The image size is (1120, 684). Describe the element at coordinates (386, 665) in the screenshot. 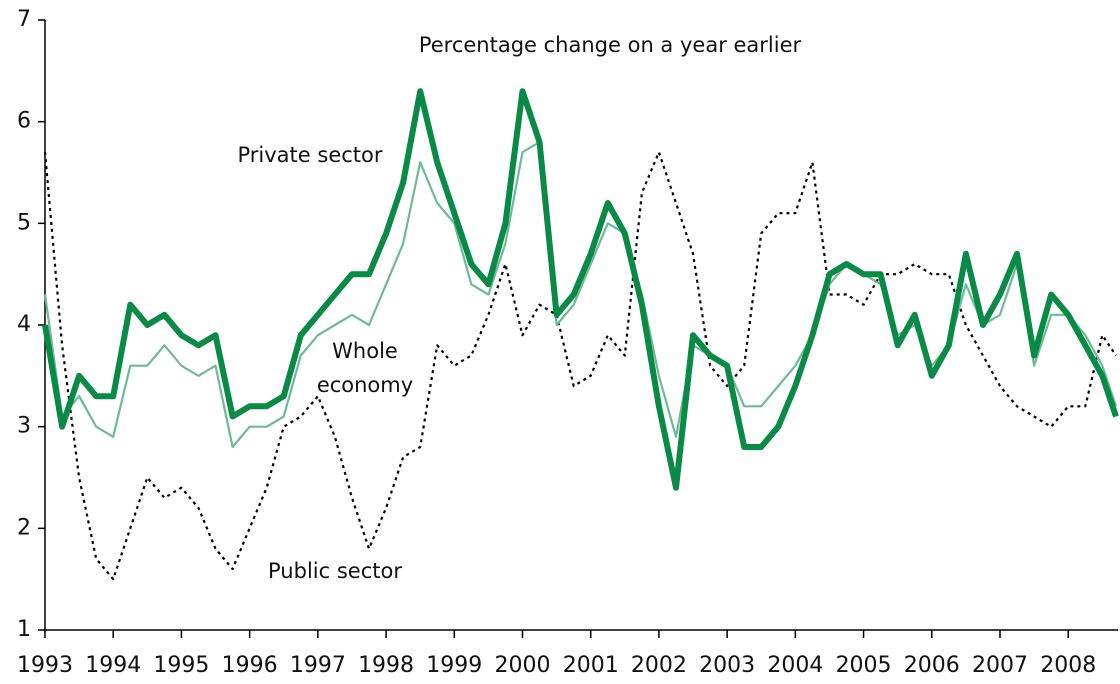

I see `x-tick-label: 1998` at that location.